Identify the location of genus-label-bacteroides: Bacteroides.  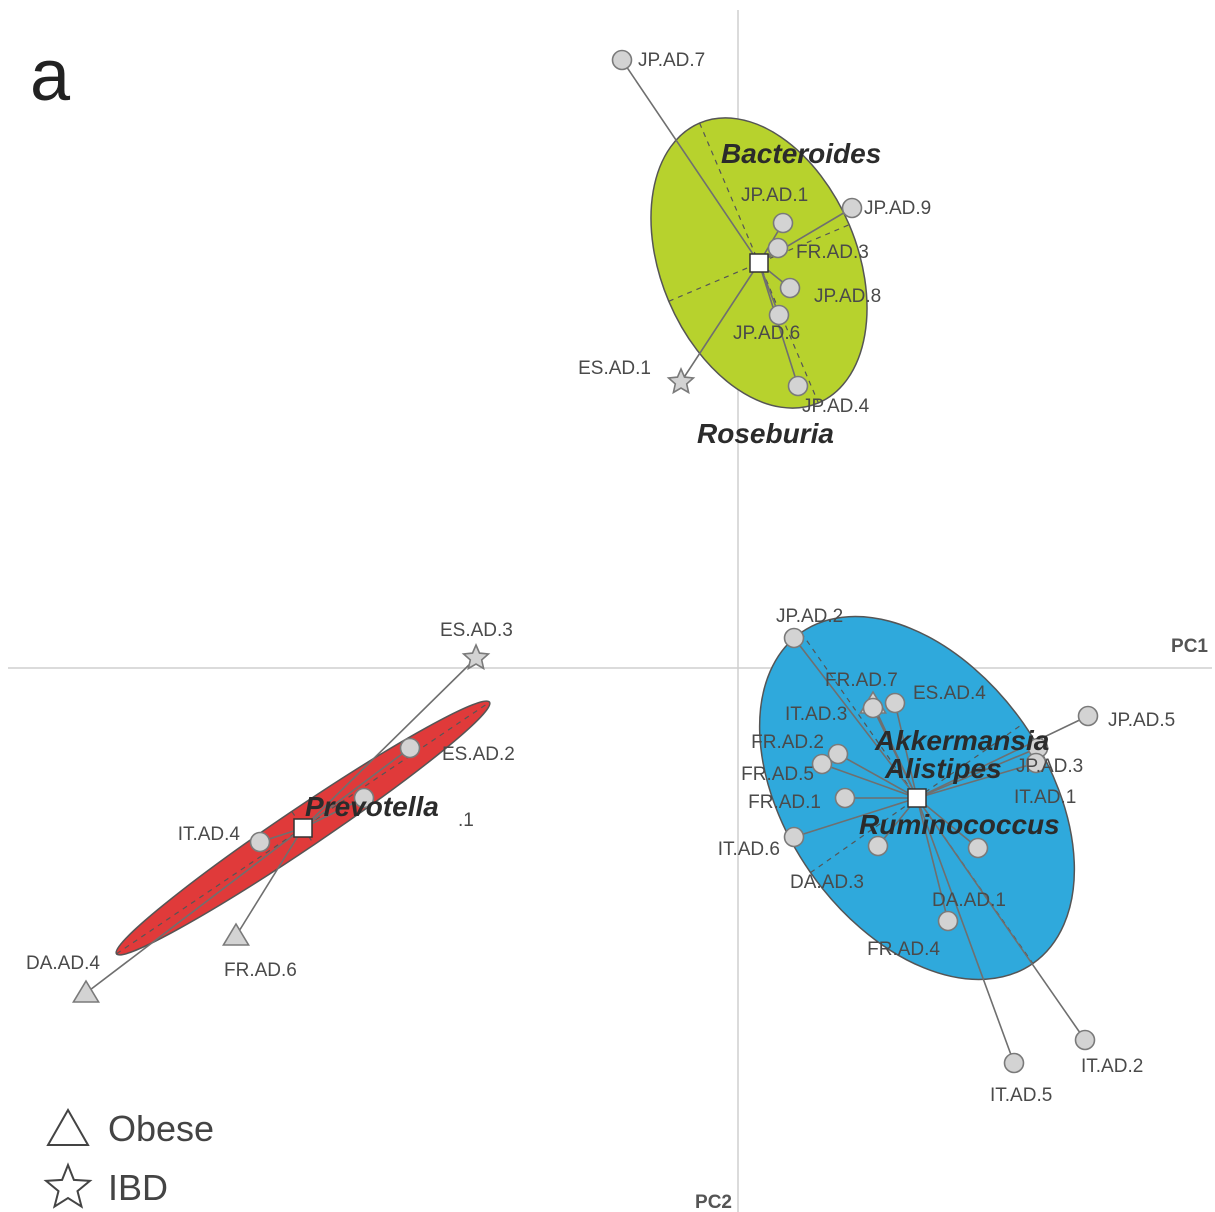
(801, 153).